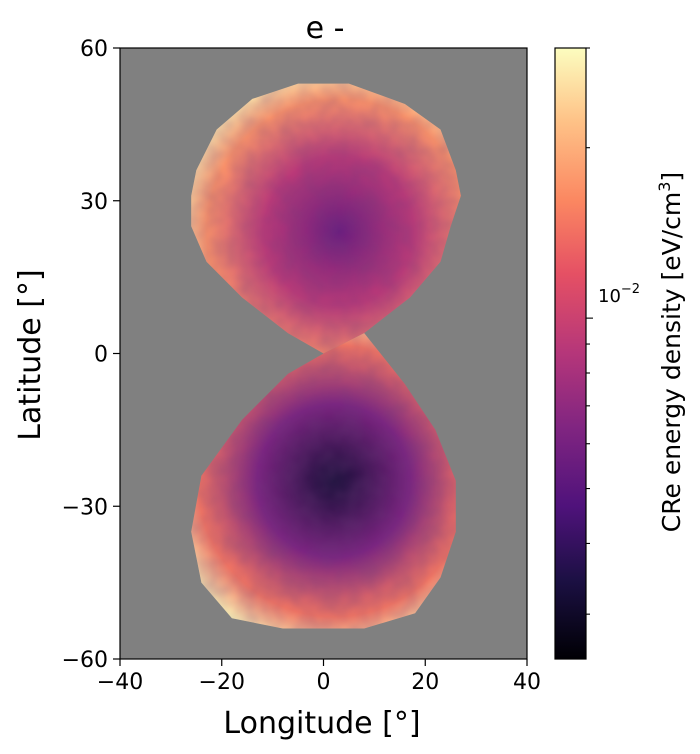 The height and width of the screenshot is (754, 700). I want to click on x-tick-label: −20, so click(222, 682).